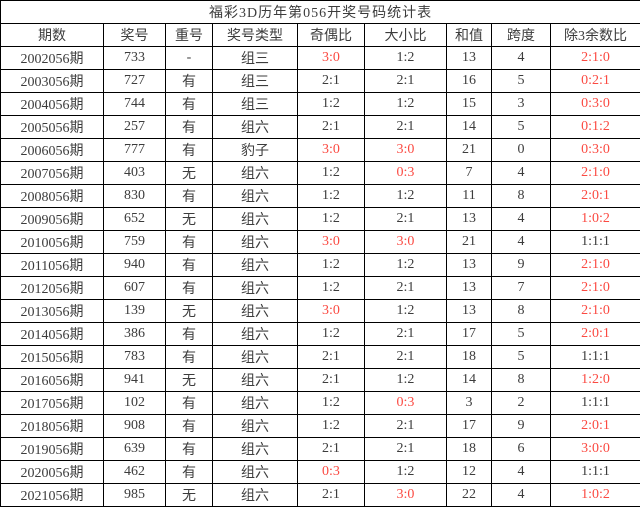 This screenshot has height=507, width=640. Describe the element at coordinates (594, 380) in the screenshot. I see `cell-mod3: 1:2:0` at that location.